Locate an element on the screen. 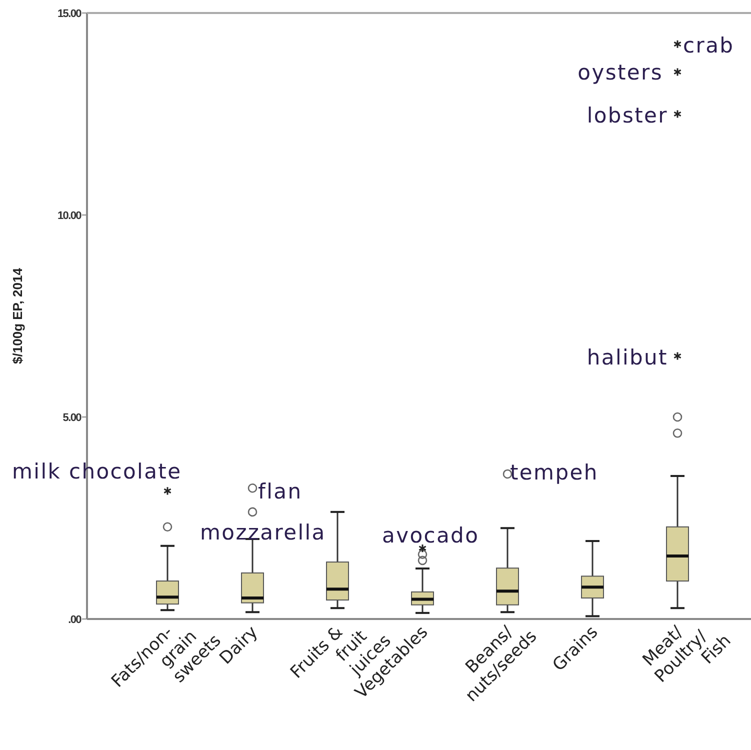 Image resolution: width=751 pixels, height=750 pixels. y-tick-label: 10.00 is located at coordinates (69, 216).